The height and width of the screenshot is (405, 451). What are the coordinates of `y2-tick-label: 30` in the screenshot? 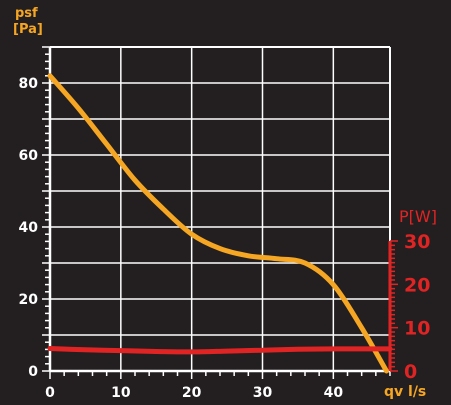 It's located at (417, 242).